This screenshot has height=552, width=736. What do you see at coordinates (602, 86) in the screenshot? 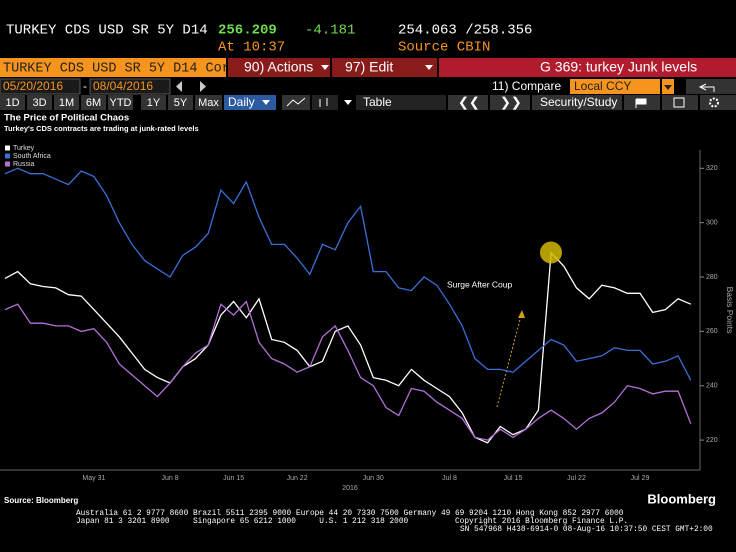
I see `currency: Local CCY` at bounding box center [602, 86].